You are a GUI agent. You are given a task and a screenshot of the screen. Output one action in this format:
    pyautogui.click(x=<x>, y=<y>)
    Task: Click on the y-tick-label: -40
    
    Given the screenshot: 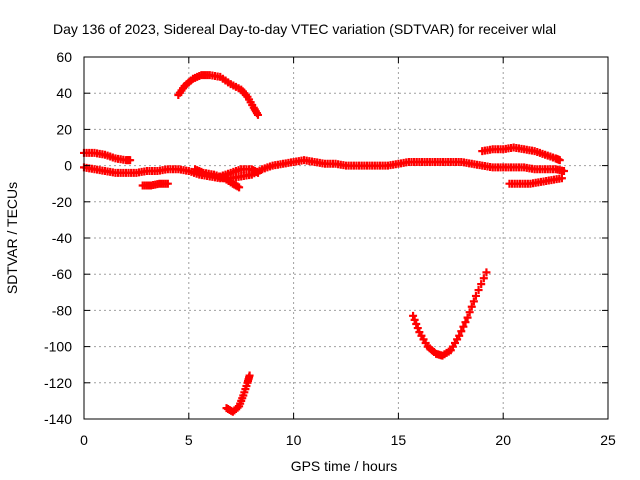 What is the action you would take?
    pyautogui.click(x=62, y=238)
    